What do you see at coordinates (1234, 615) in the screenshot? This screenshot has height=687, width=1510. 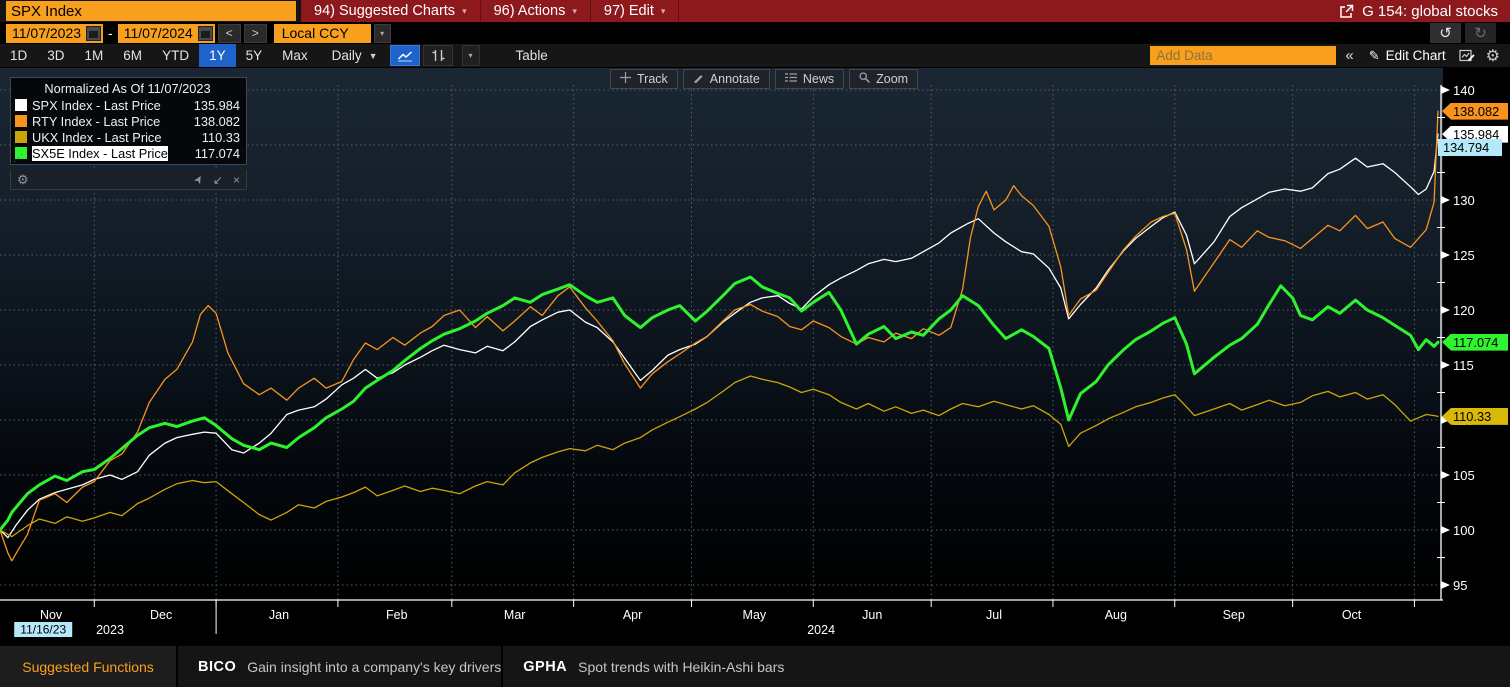 I see `svg-text: Sep` at bounding box center [1234, 615].